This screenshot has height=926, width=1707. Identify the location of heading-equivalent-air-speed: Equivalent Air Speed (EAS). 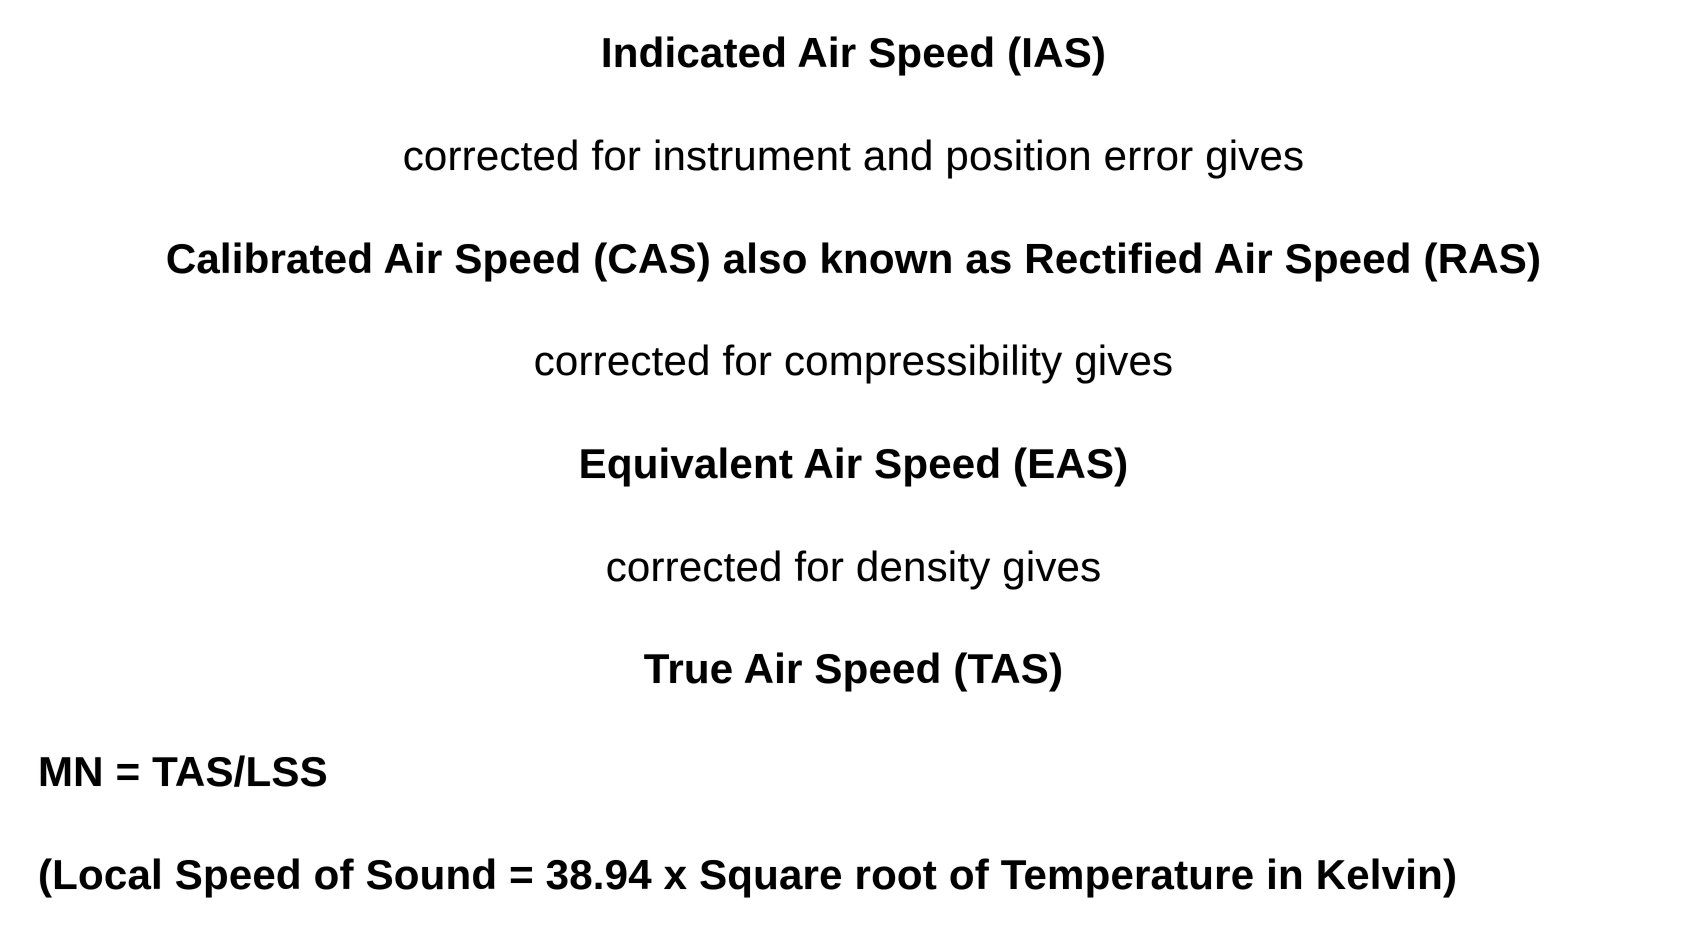
(853, 463).